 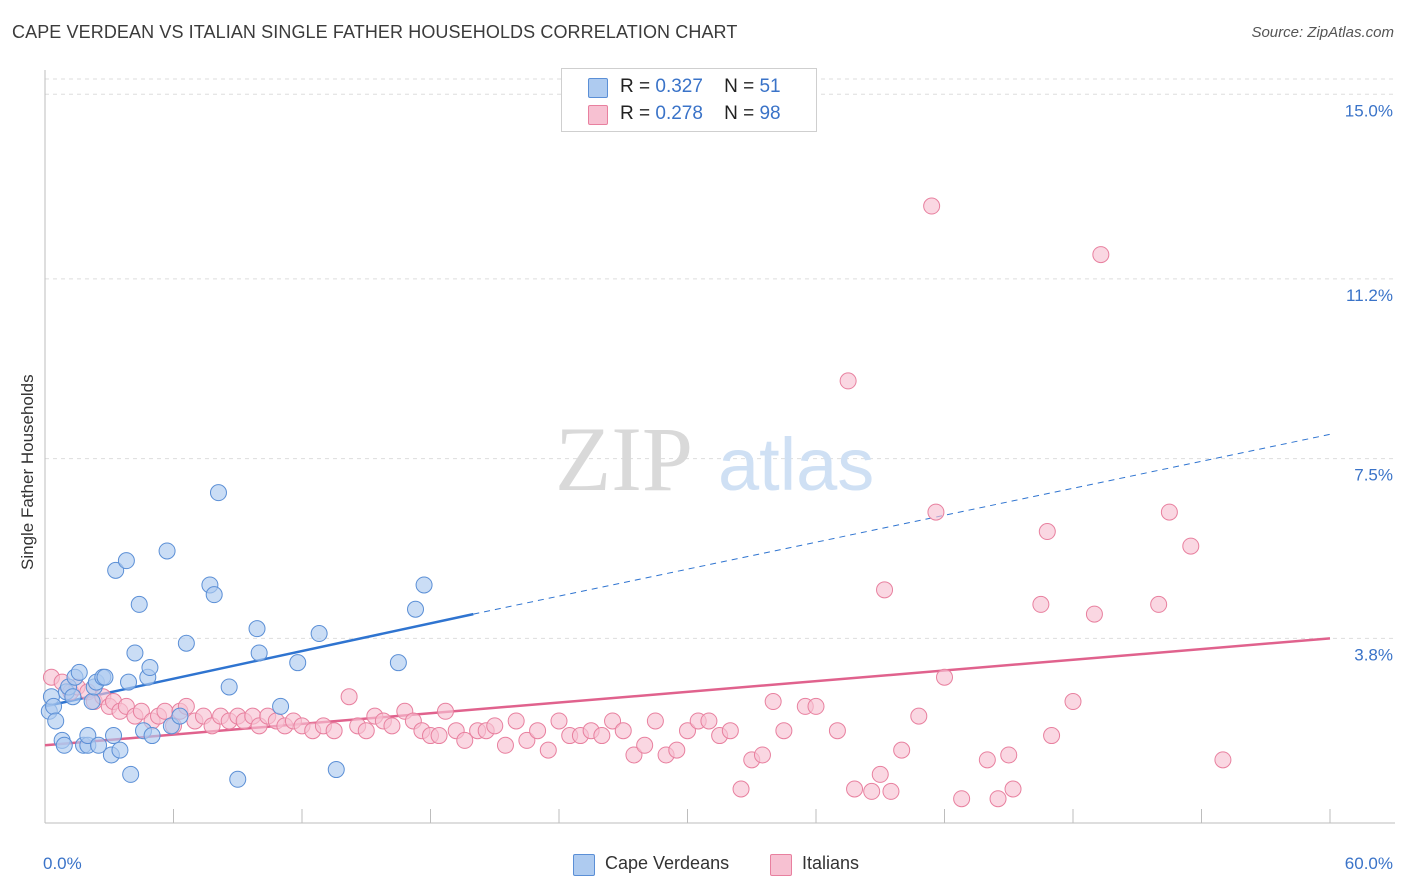 I want to click on source-label: Source: ZipAtlas.com, so click(x=1322, y=32).